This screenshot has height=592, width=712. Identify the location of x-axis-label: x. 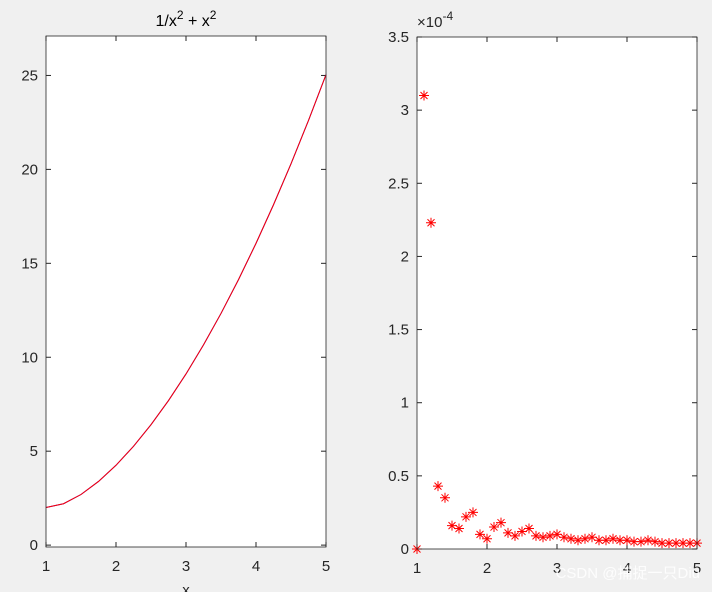
(186, 587).